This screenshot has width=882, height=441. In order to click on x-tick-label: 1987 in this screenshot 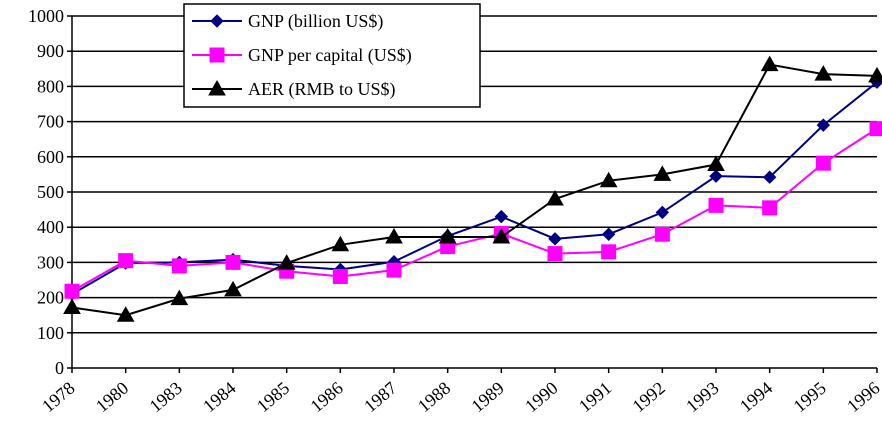, I will do `click(380, 397)`.